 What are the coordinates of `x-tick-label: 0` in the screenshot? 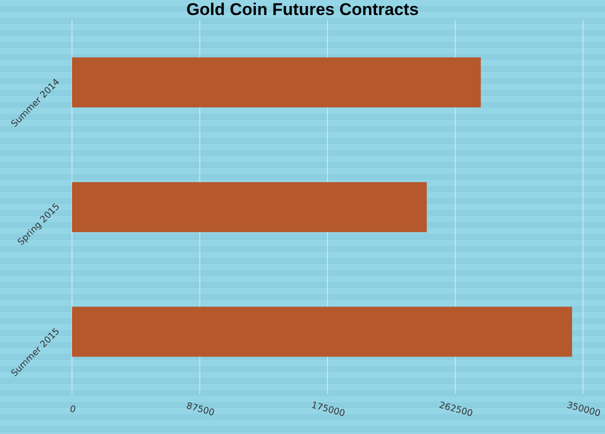 It's located at (72, 410).